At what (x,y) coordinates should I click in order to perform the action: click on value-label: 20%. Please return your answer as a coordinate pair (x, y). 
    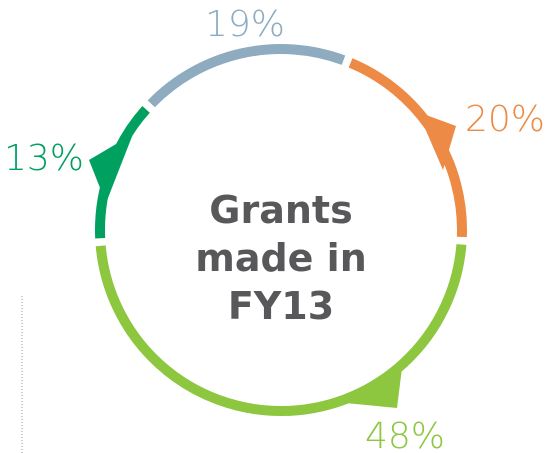
    Looking at the image, I should click on (505, 119).